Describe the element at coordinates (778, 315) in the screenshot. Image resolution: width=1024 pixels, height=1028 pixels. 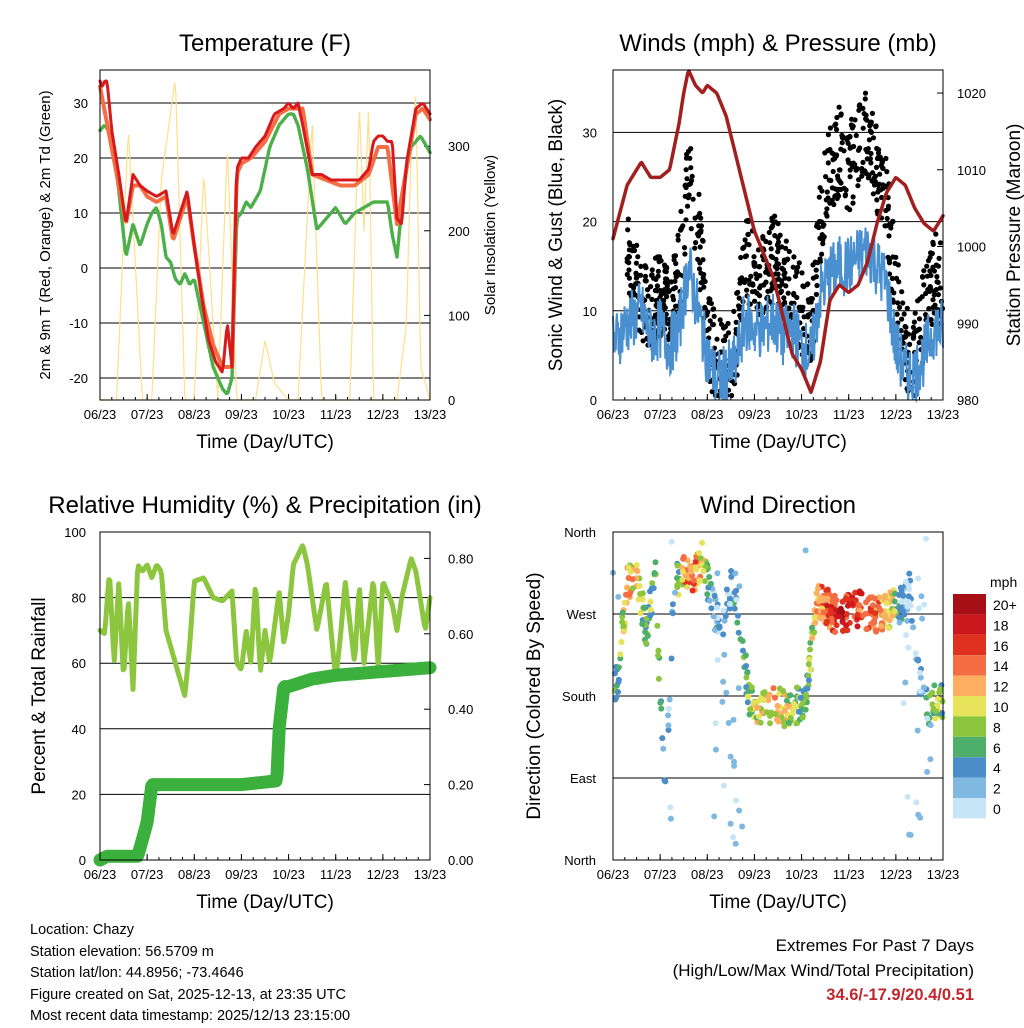
I see `sonic-wind-line` at that location.